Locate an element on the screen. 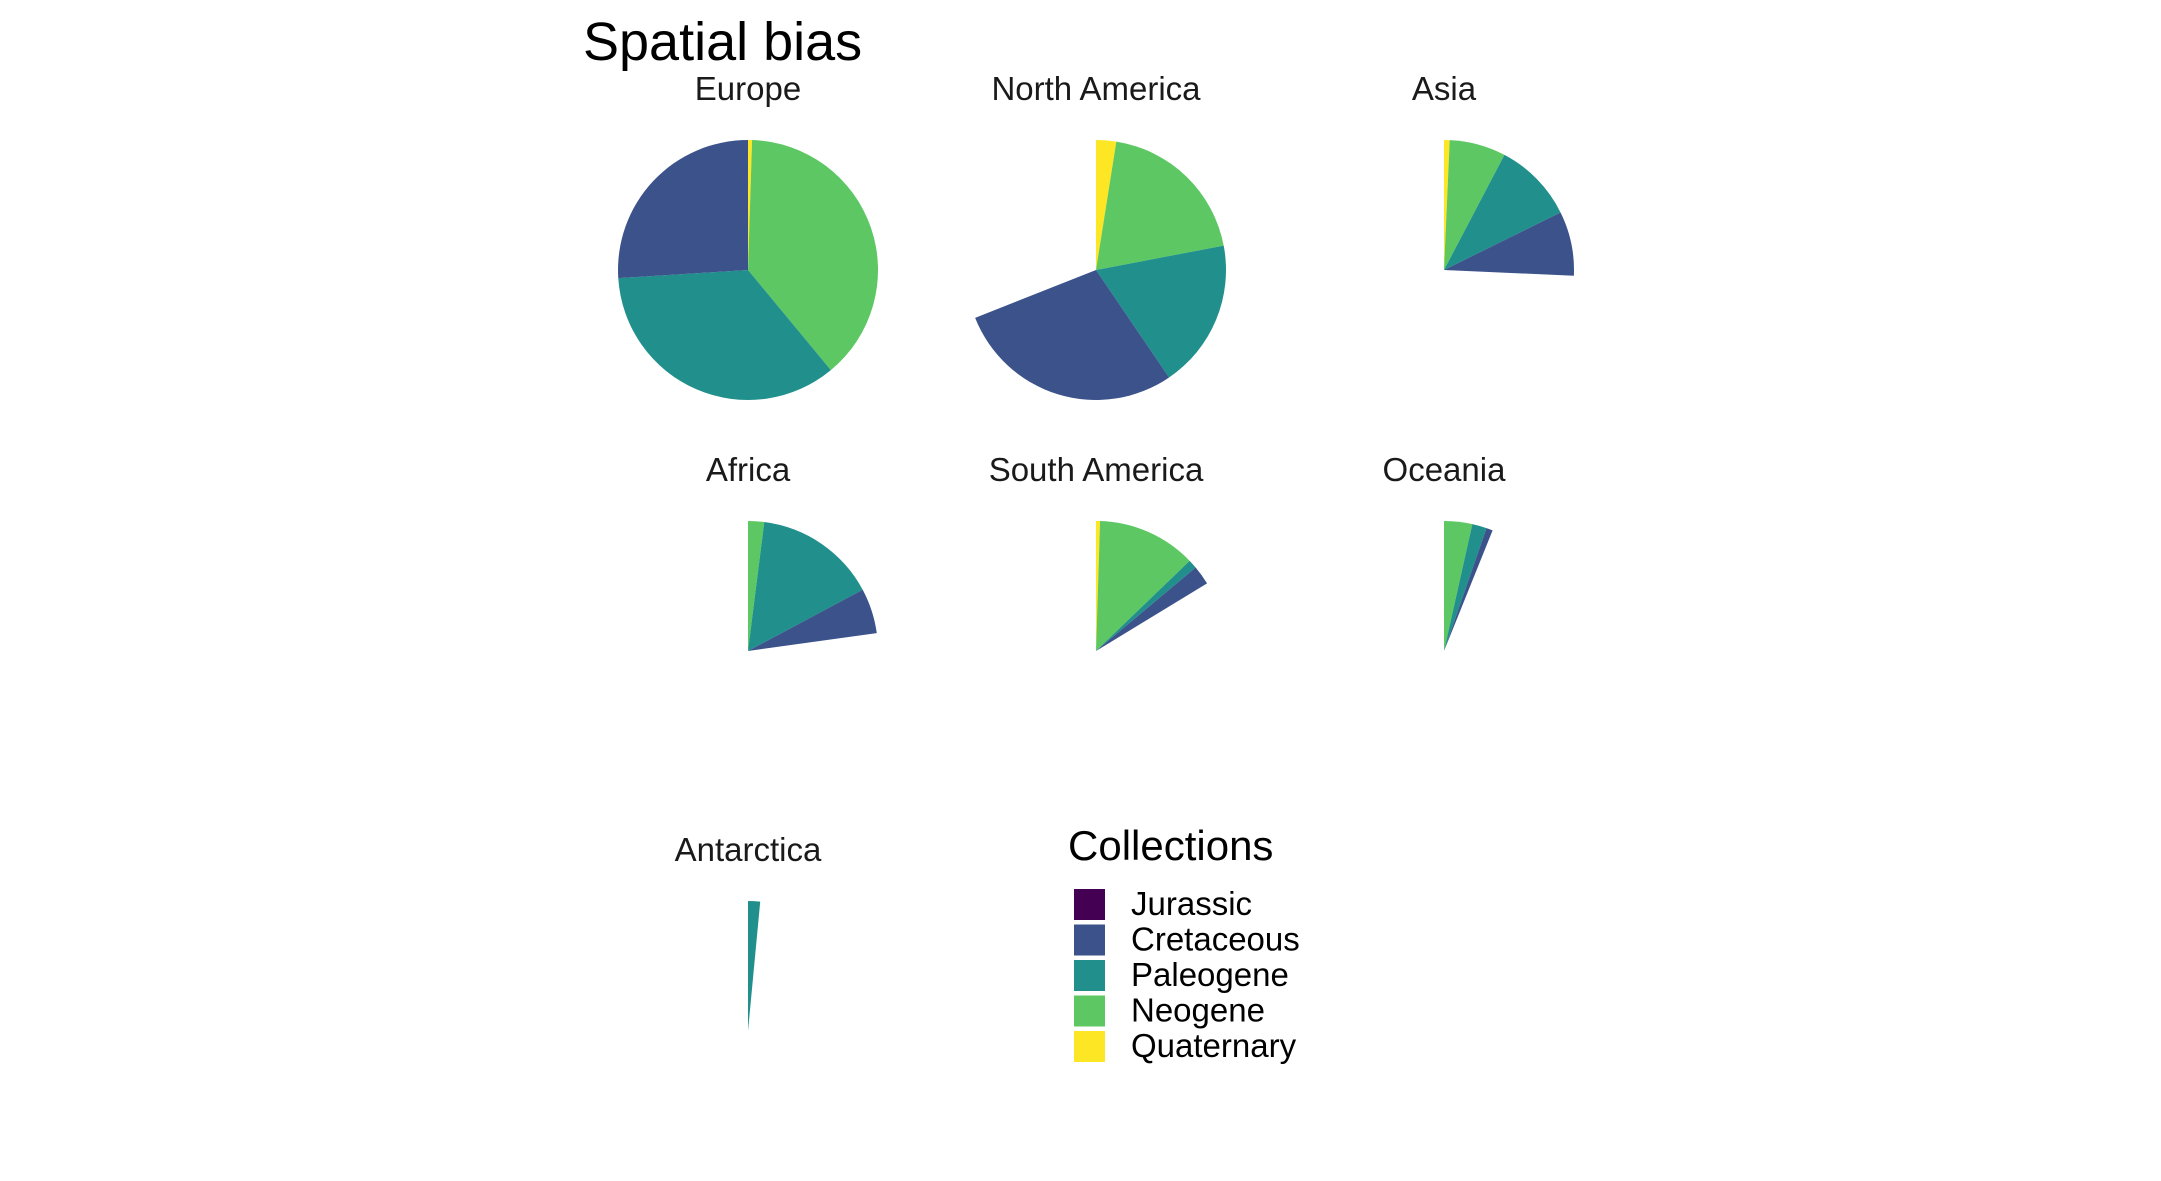 This screenshot has height=1181, width=2161. panel-title: Africa is located at coordinates (748, 469).